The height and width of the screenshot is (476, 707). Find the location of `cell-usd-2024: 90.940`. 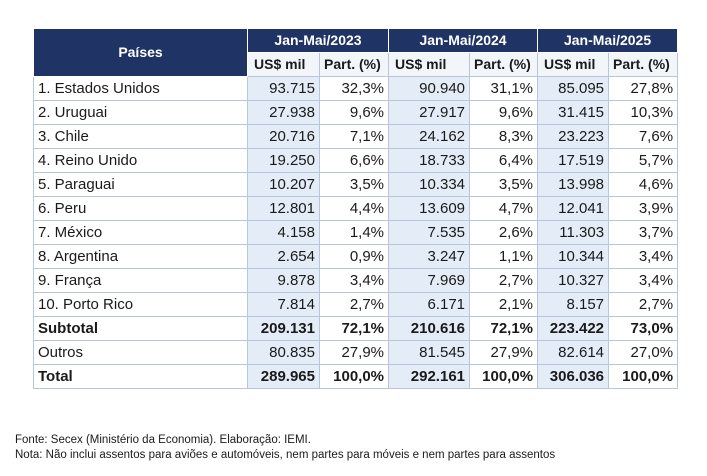

cell-usd-2024: 90.940 is located at coordinates (429, 88).